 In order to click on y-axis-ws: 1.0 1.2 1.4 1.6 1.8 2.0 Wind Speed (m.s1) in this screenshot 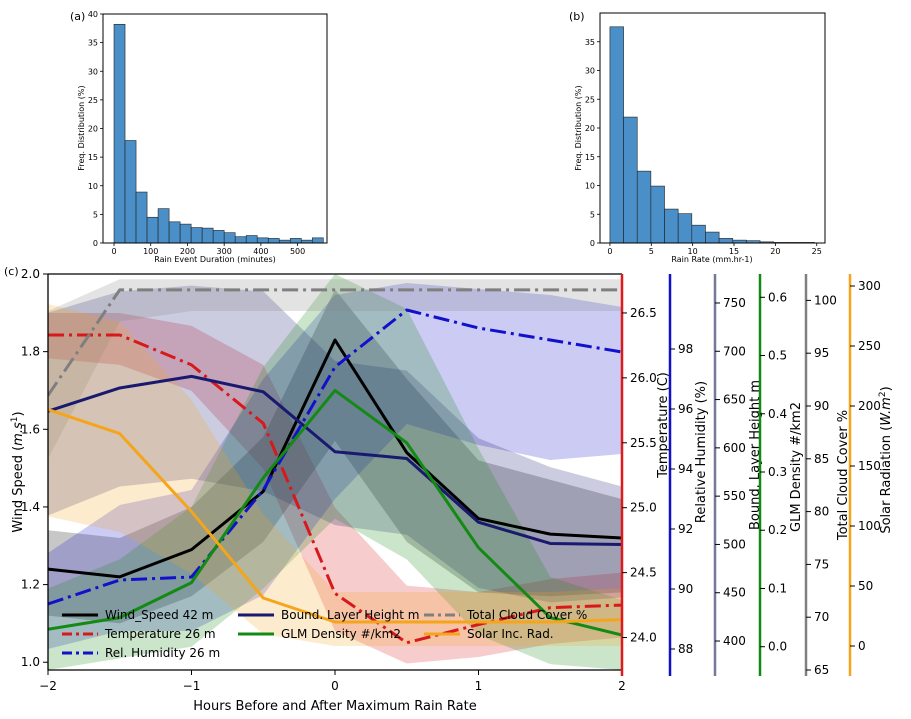, I will do `click(29, 468)`.